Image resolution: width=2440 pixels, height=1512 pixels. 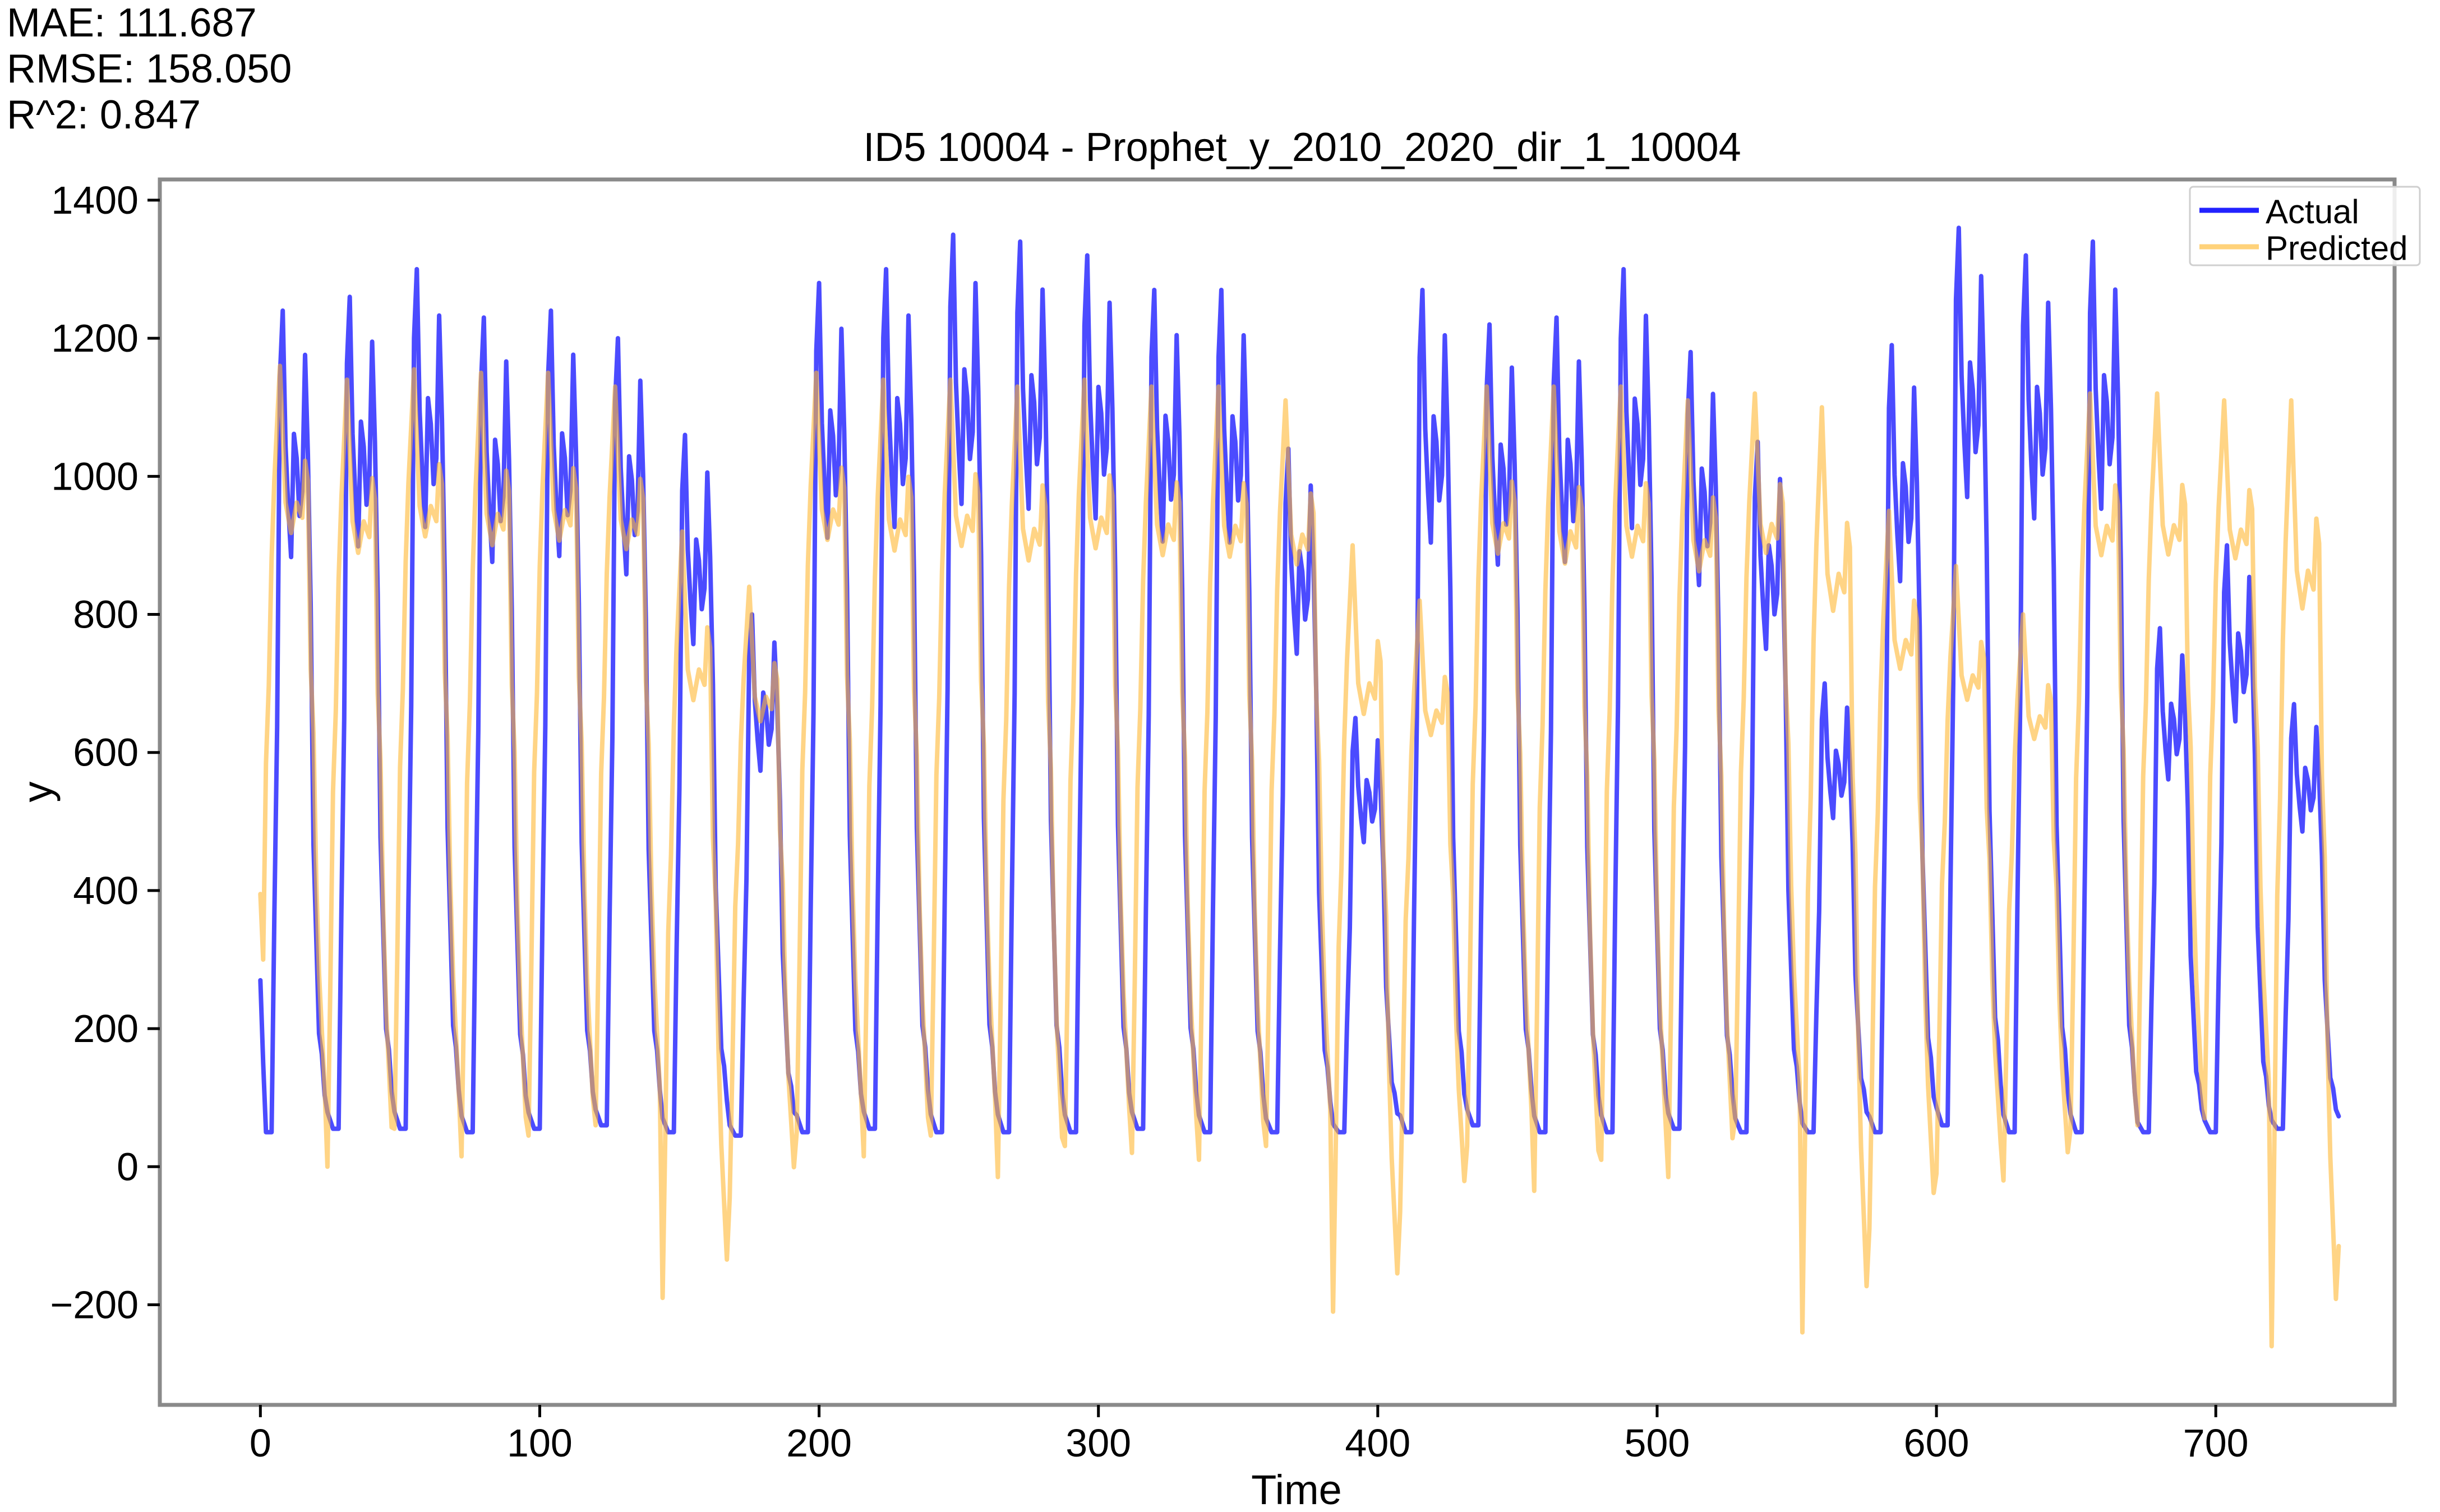 I want to click on r2-metric: R^2: 0.847, so click(x=104, y=115).